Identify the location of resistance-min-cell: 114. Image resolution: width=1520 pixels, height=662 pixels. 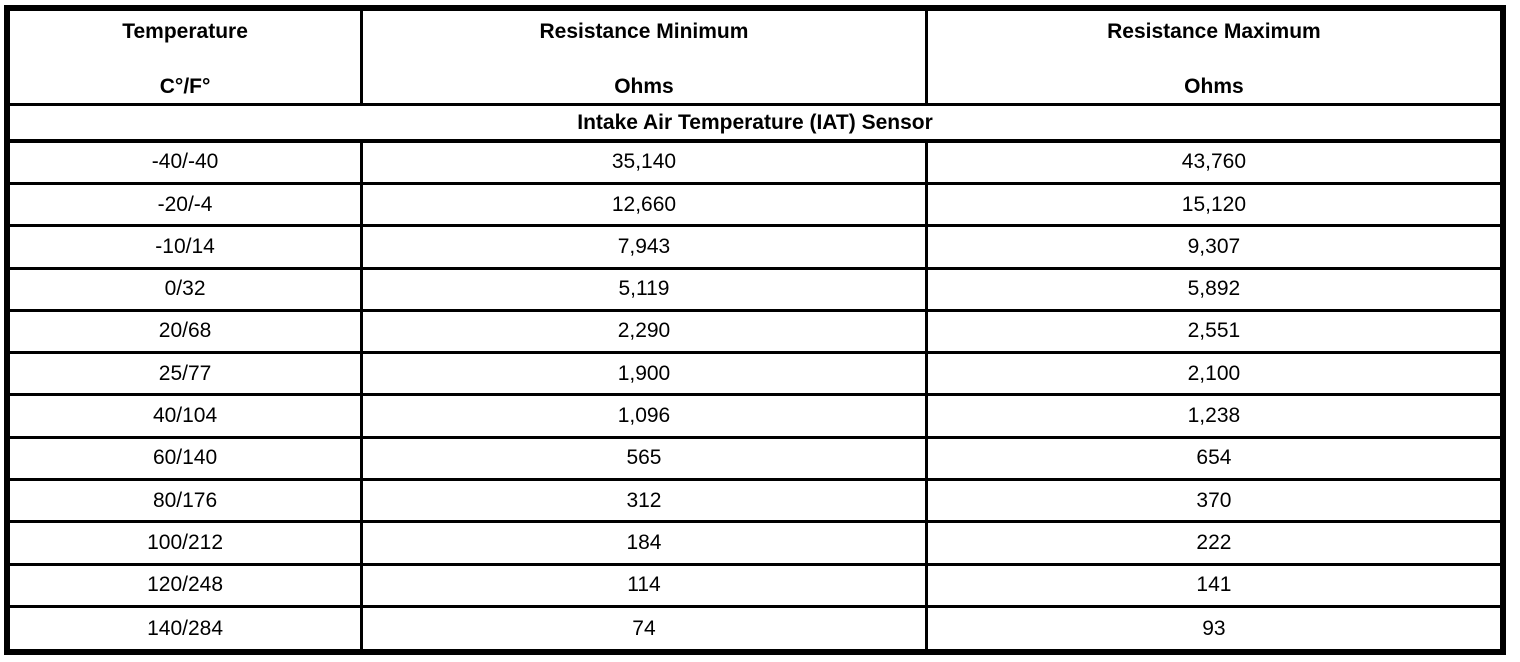
(644, 585).